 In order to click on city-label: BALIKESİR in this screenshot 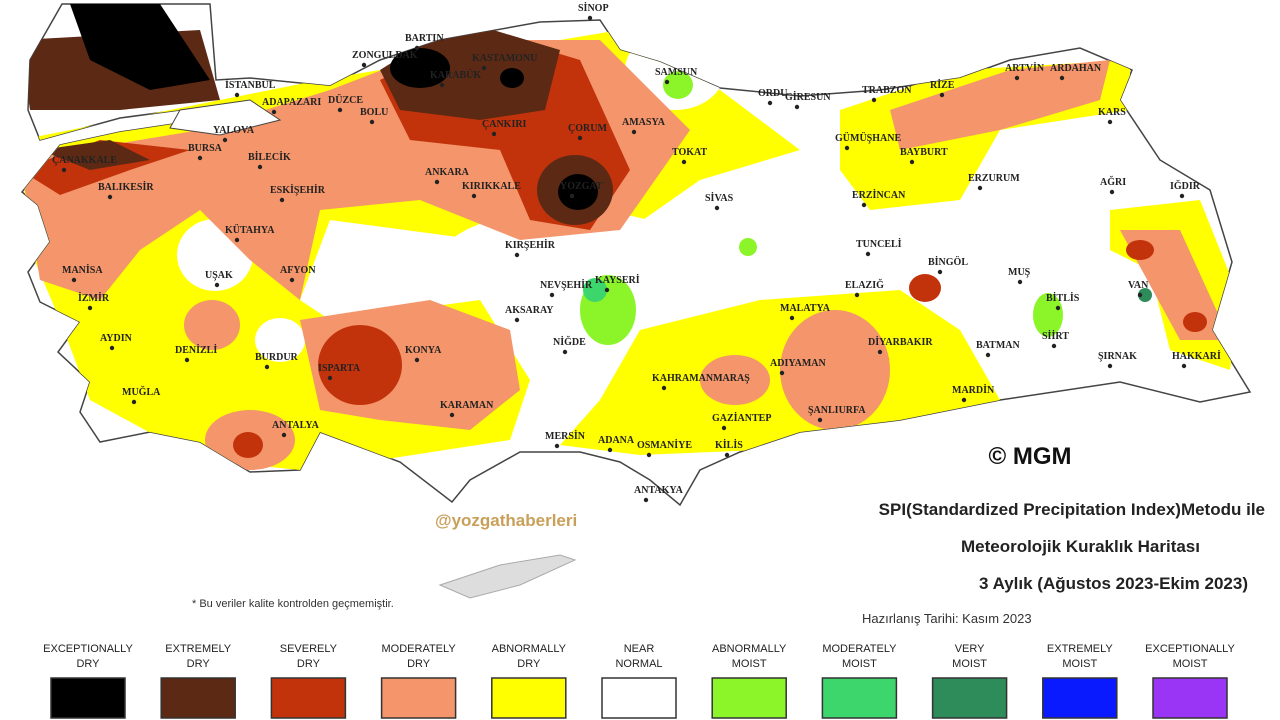, I will do `click(126, 187)`.